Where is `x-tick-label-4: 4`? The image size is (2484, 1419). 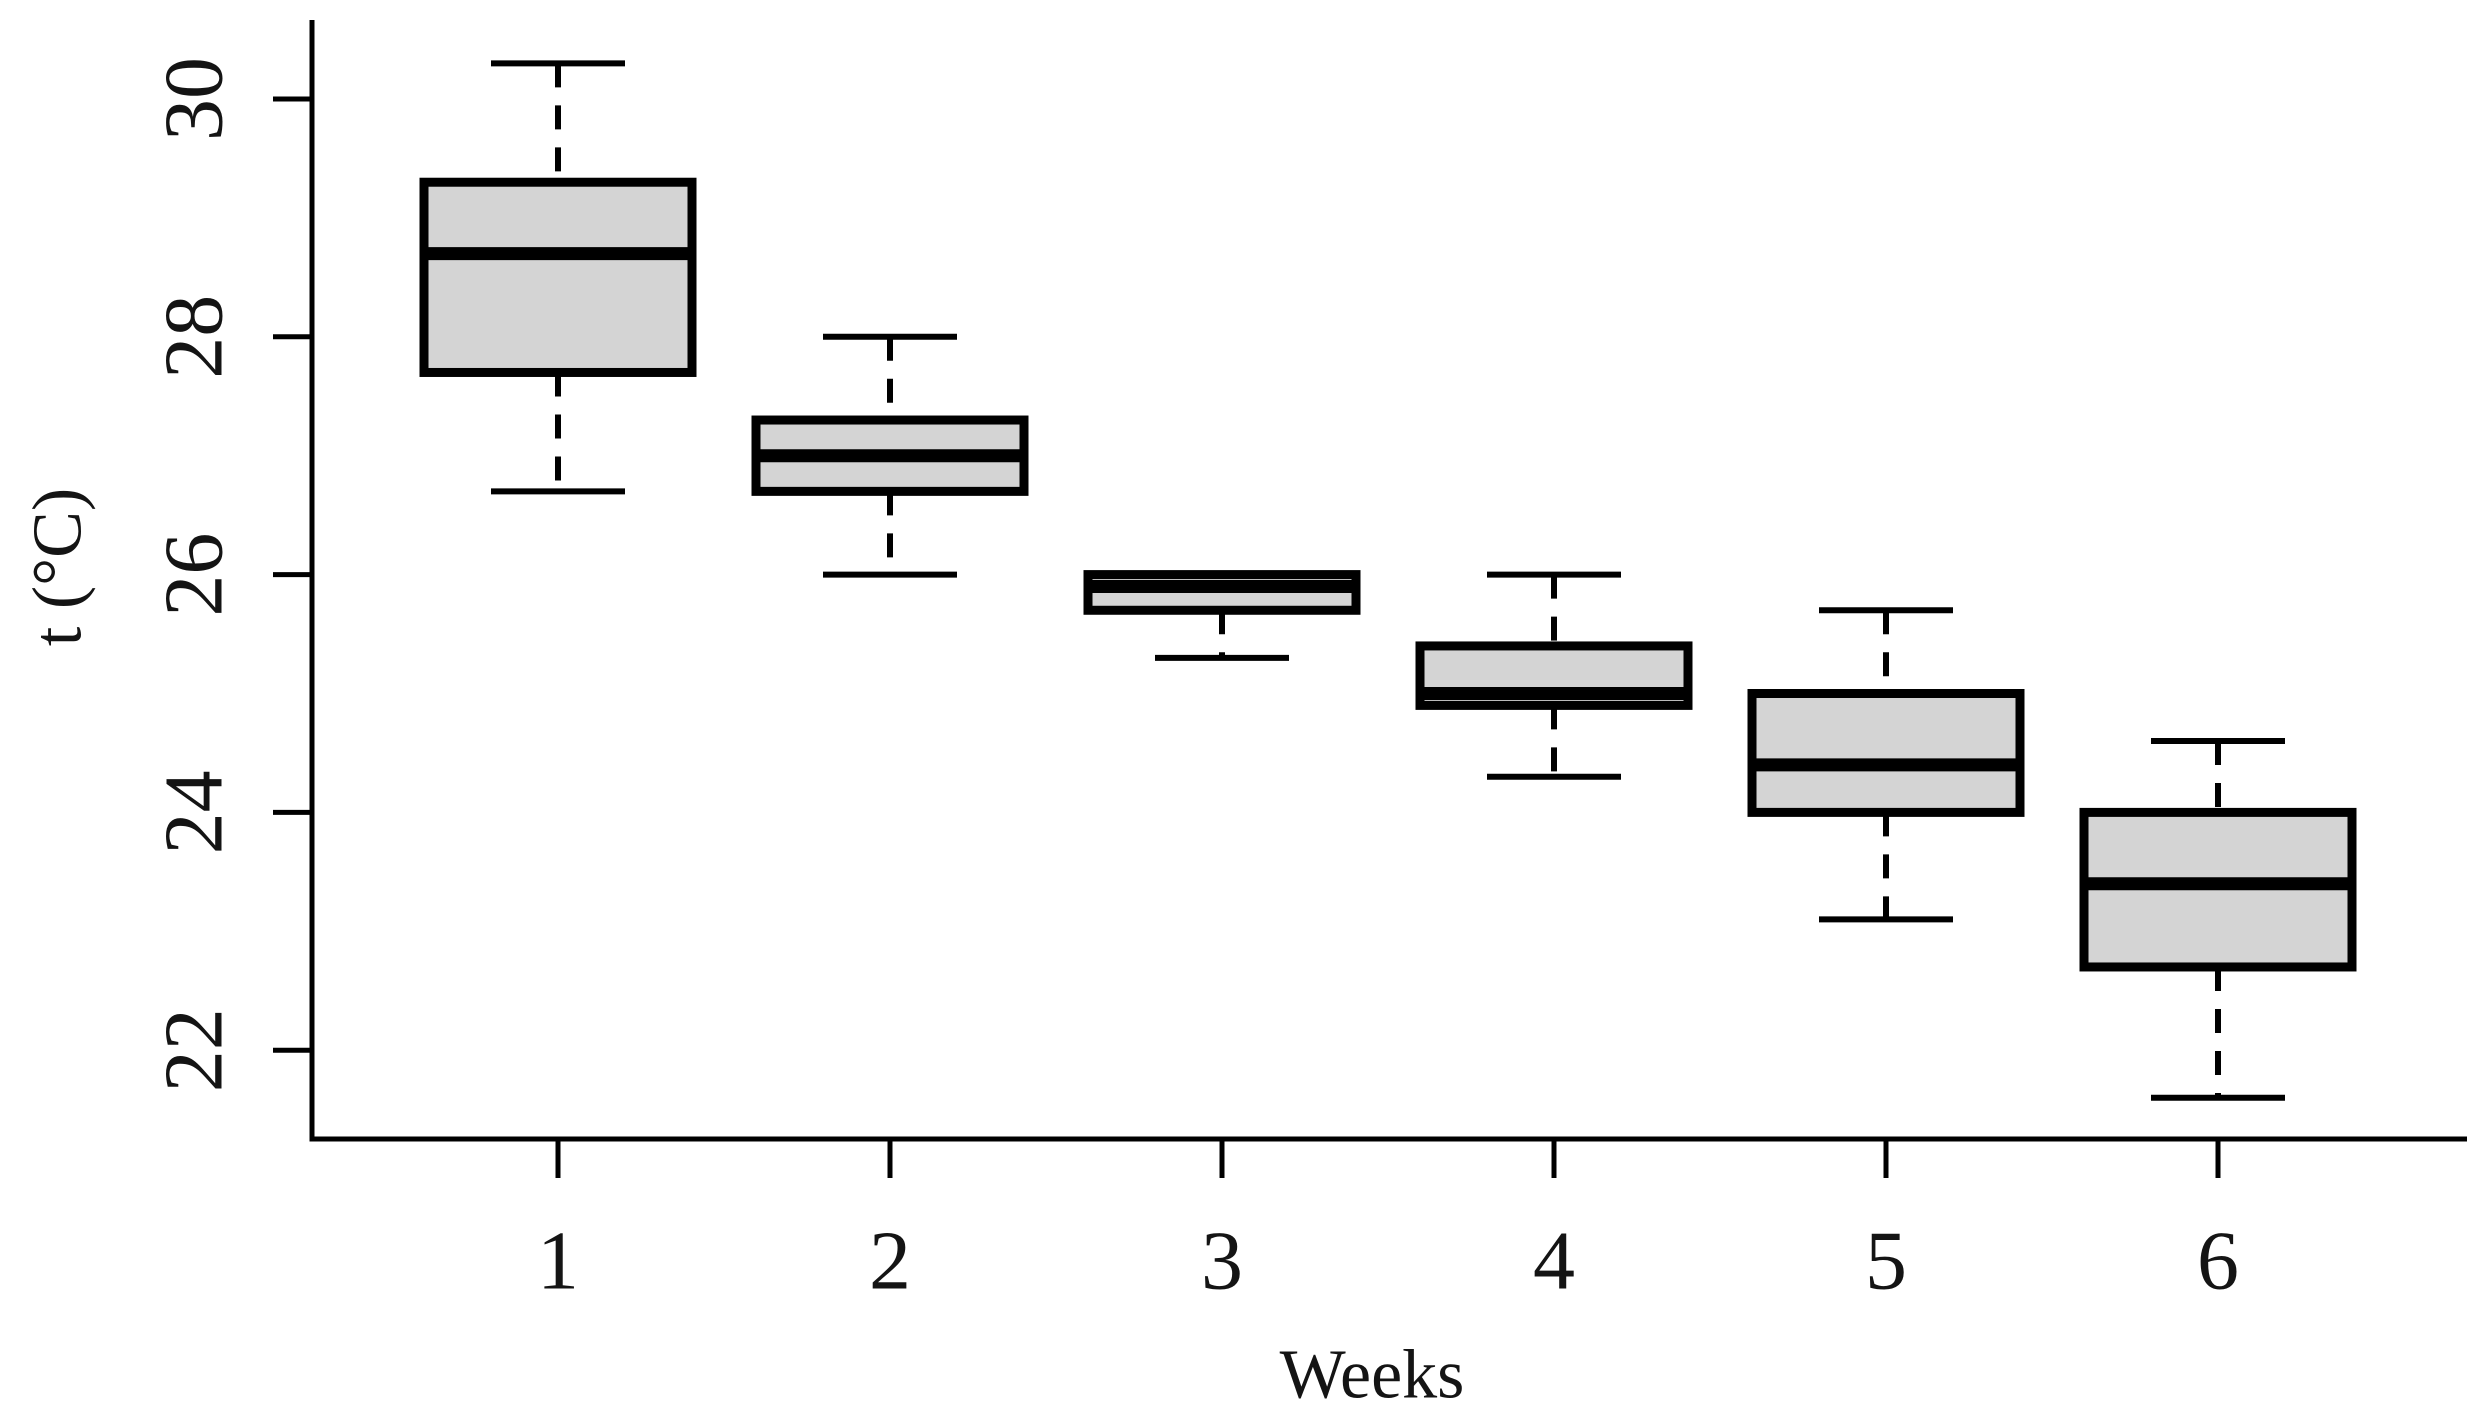
x-tick-label-4: 4 is located at coordinates (1554, 1261).